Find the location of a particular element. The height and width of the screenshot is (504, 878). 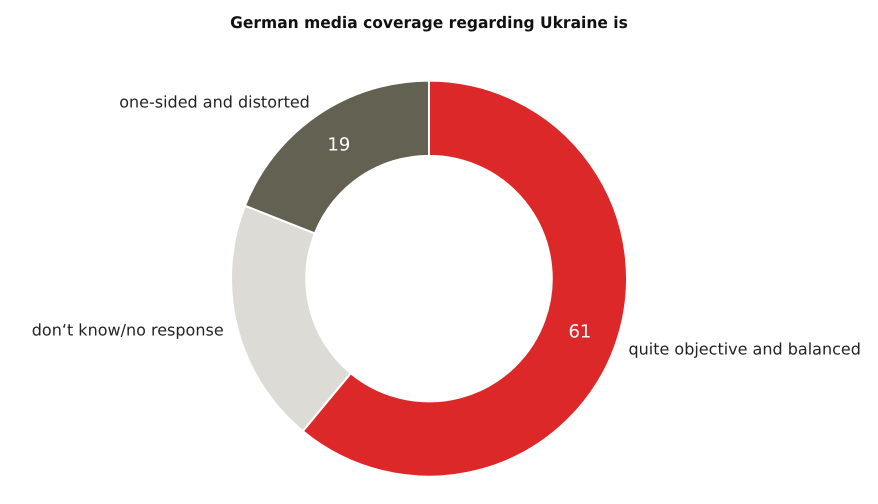

data-label: 19 is located at coordinates (338, 145).